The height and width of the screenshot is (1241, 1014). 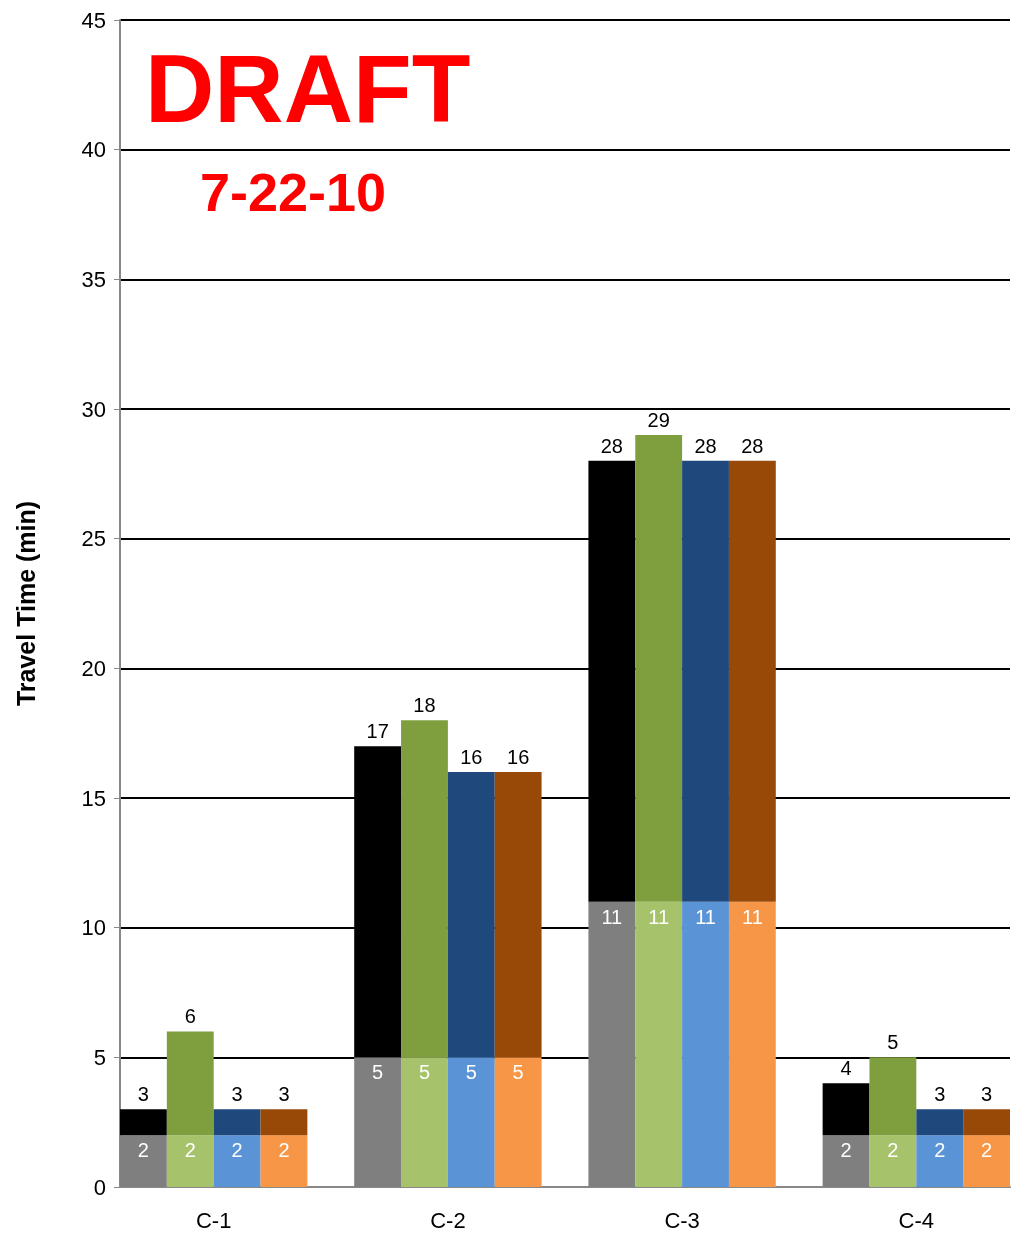 I want to click on total-label: 18, so click(x=424, y=705).